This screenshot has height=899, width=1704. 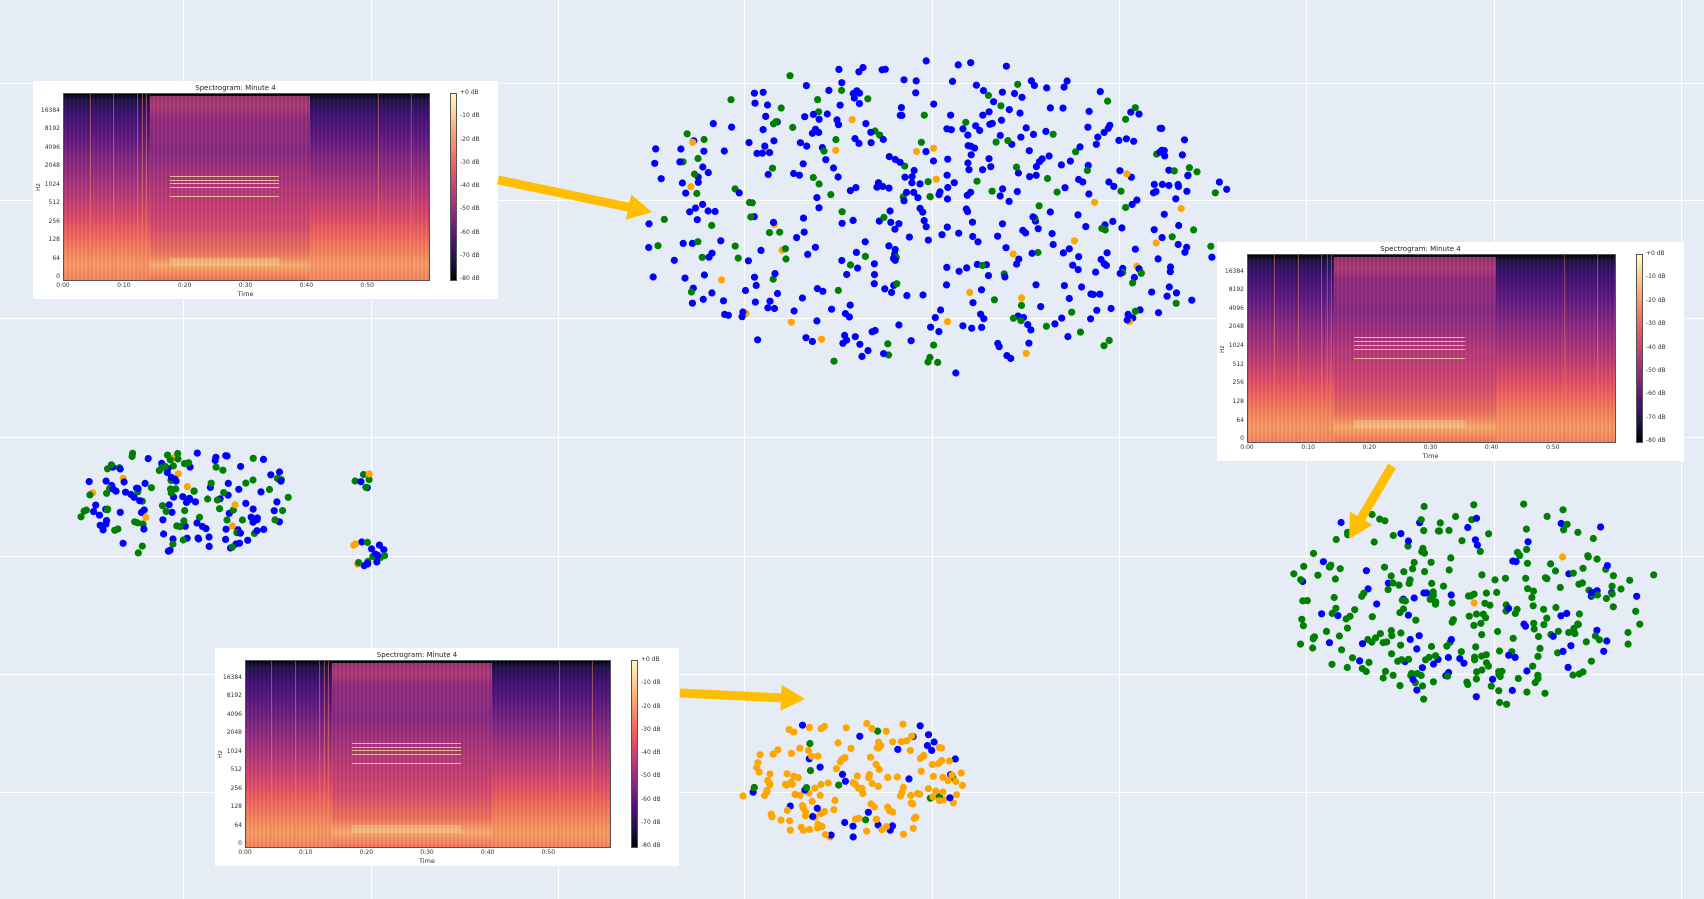 I want to click on colorbar-tick-label: -20 dB, so click(x=651, y=706).